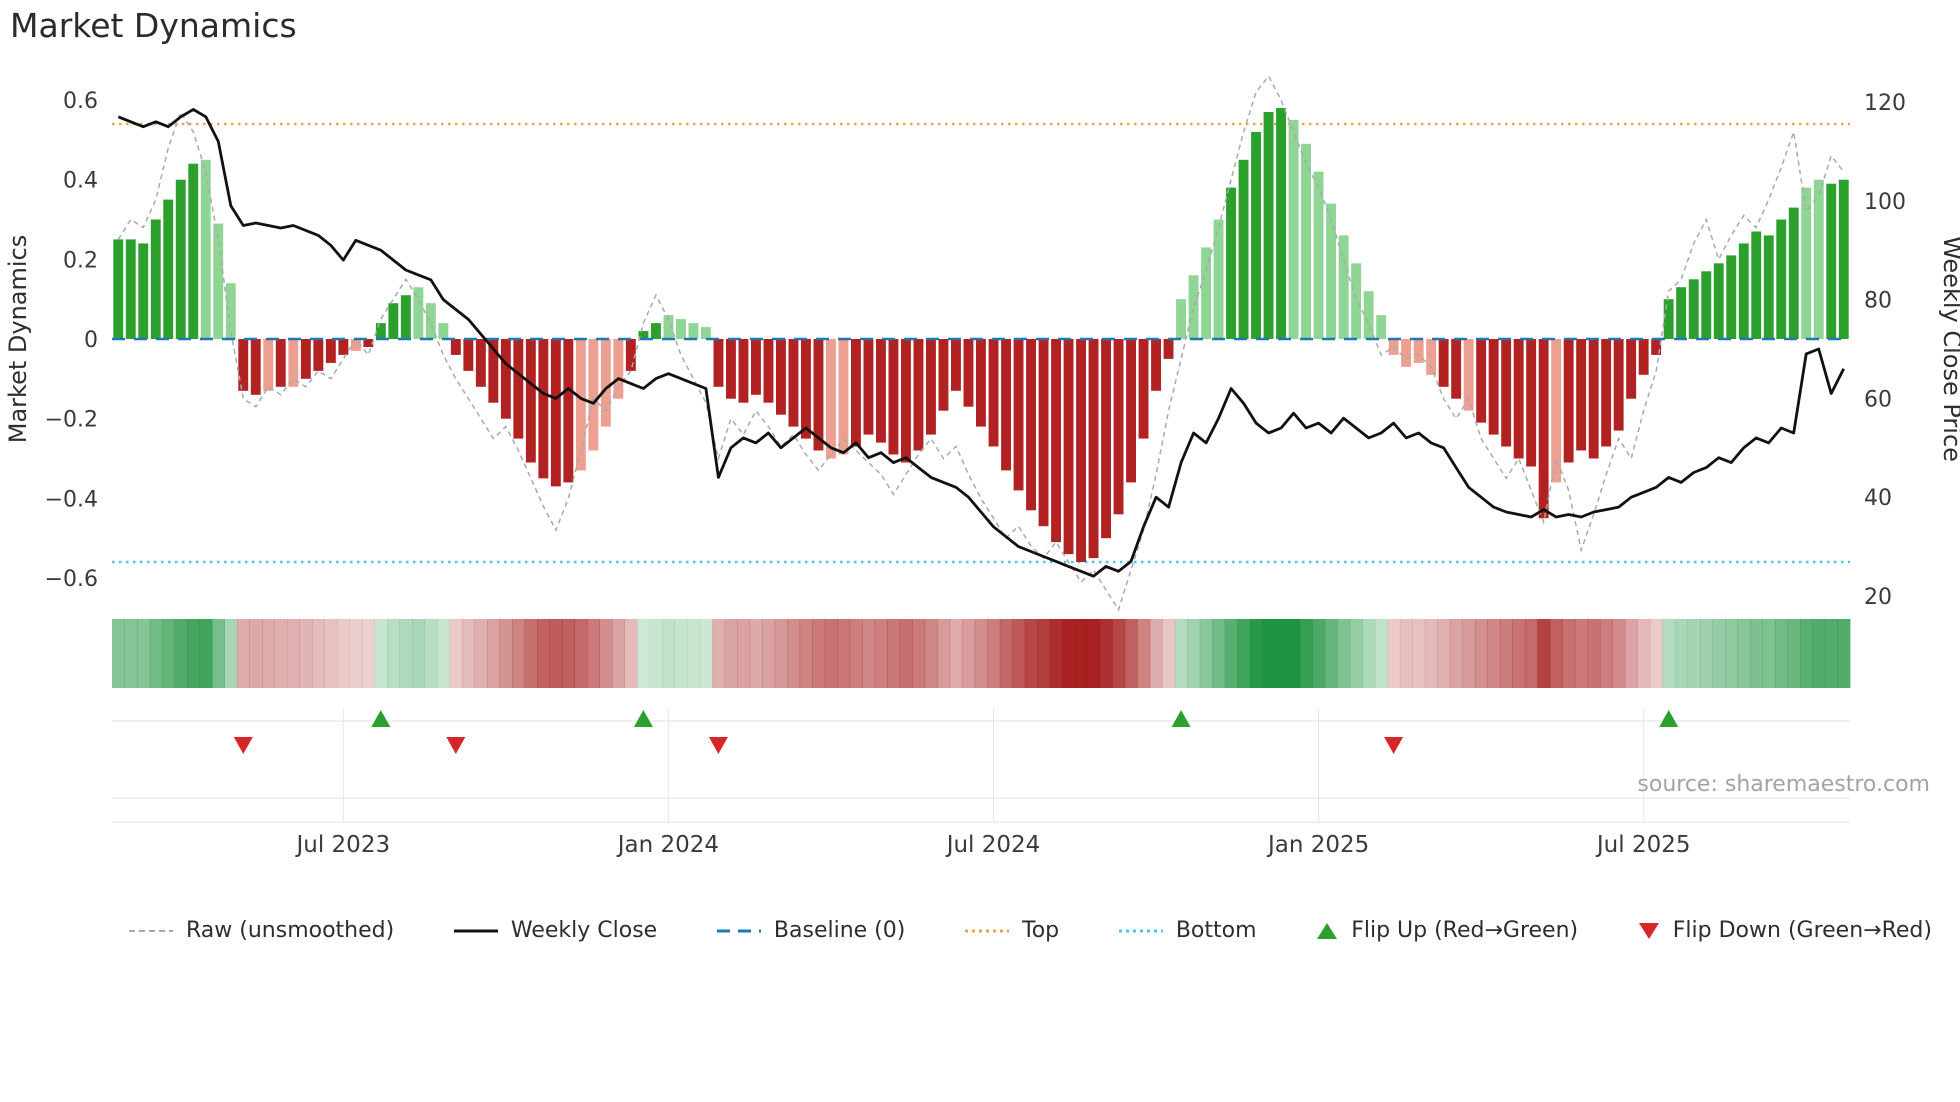 This screenshot has width=1960, height=1102. I want to click on flip-up-icon, so click(1327, 930).